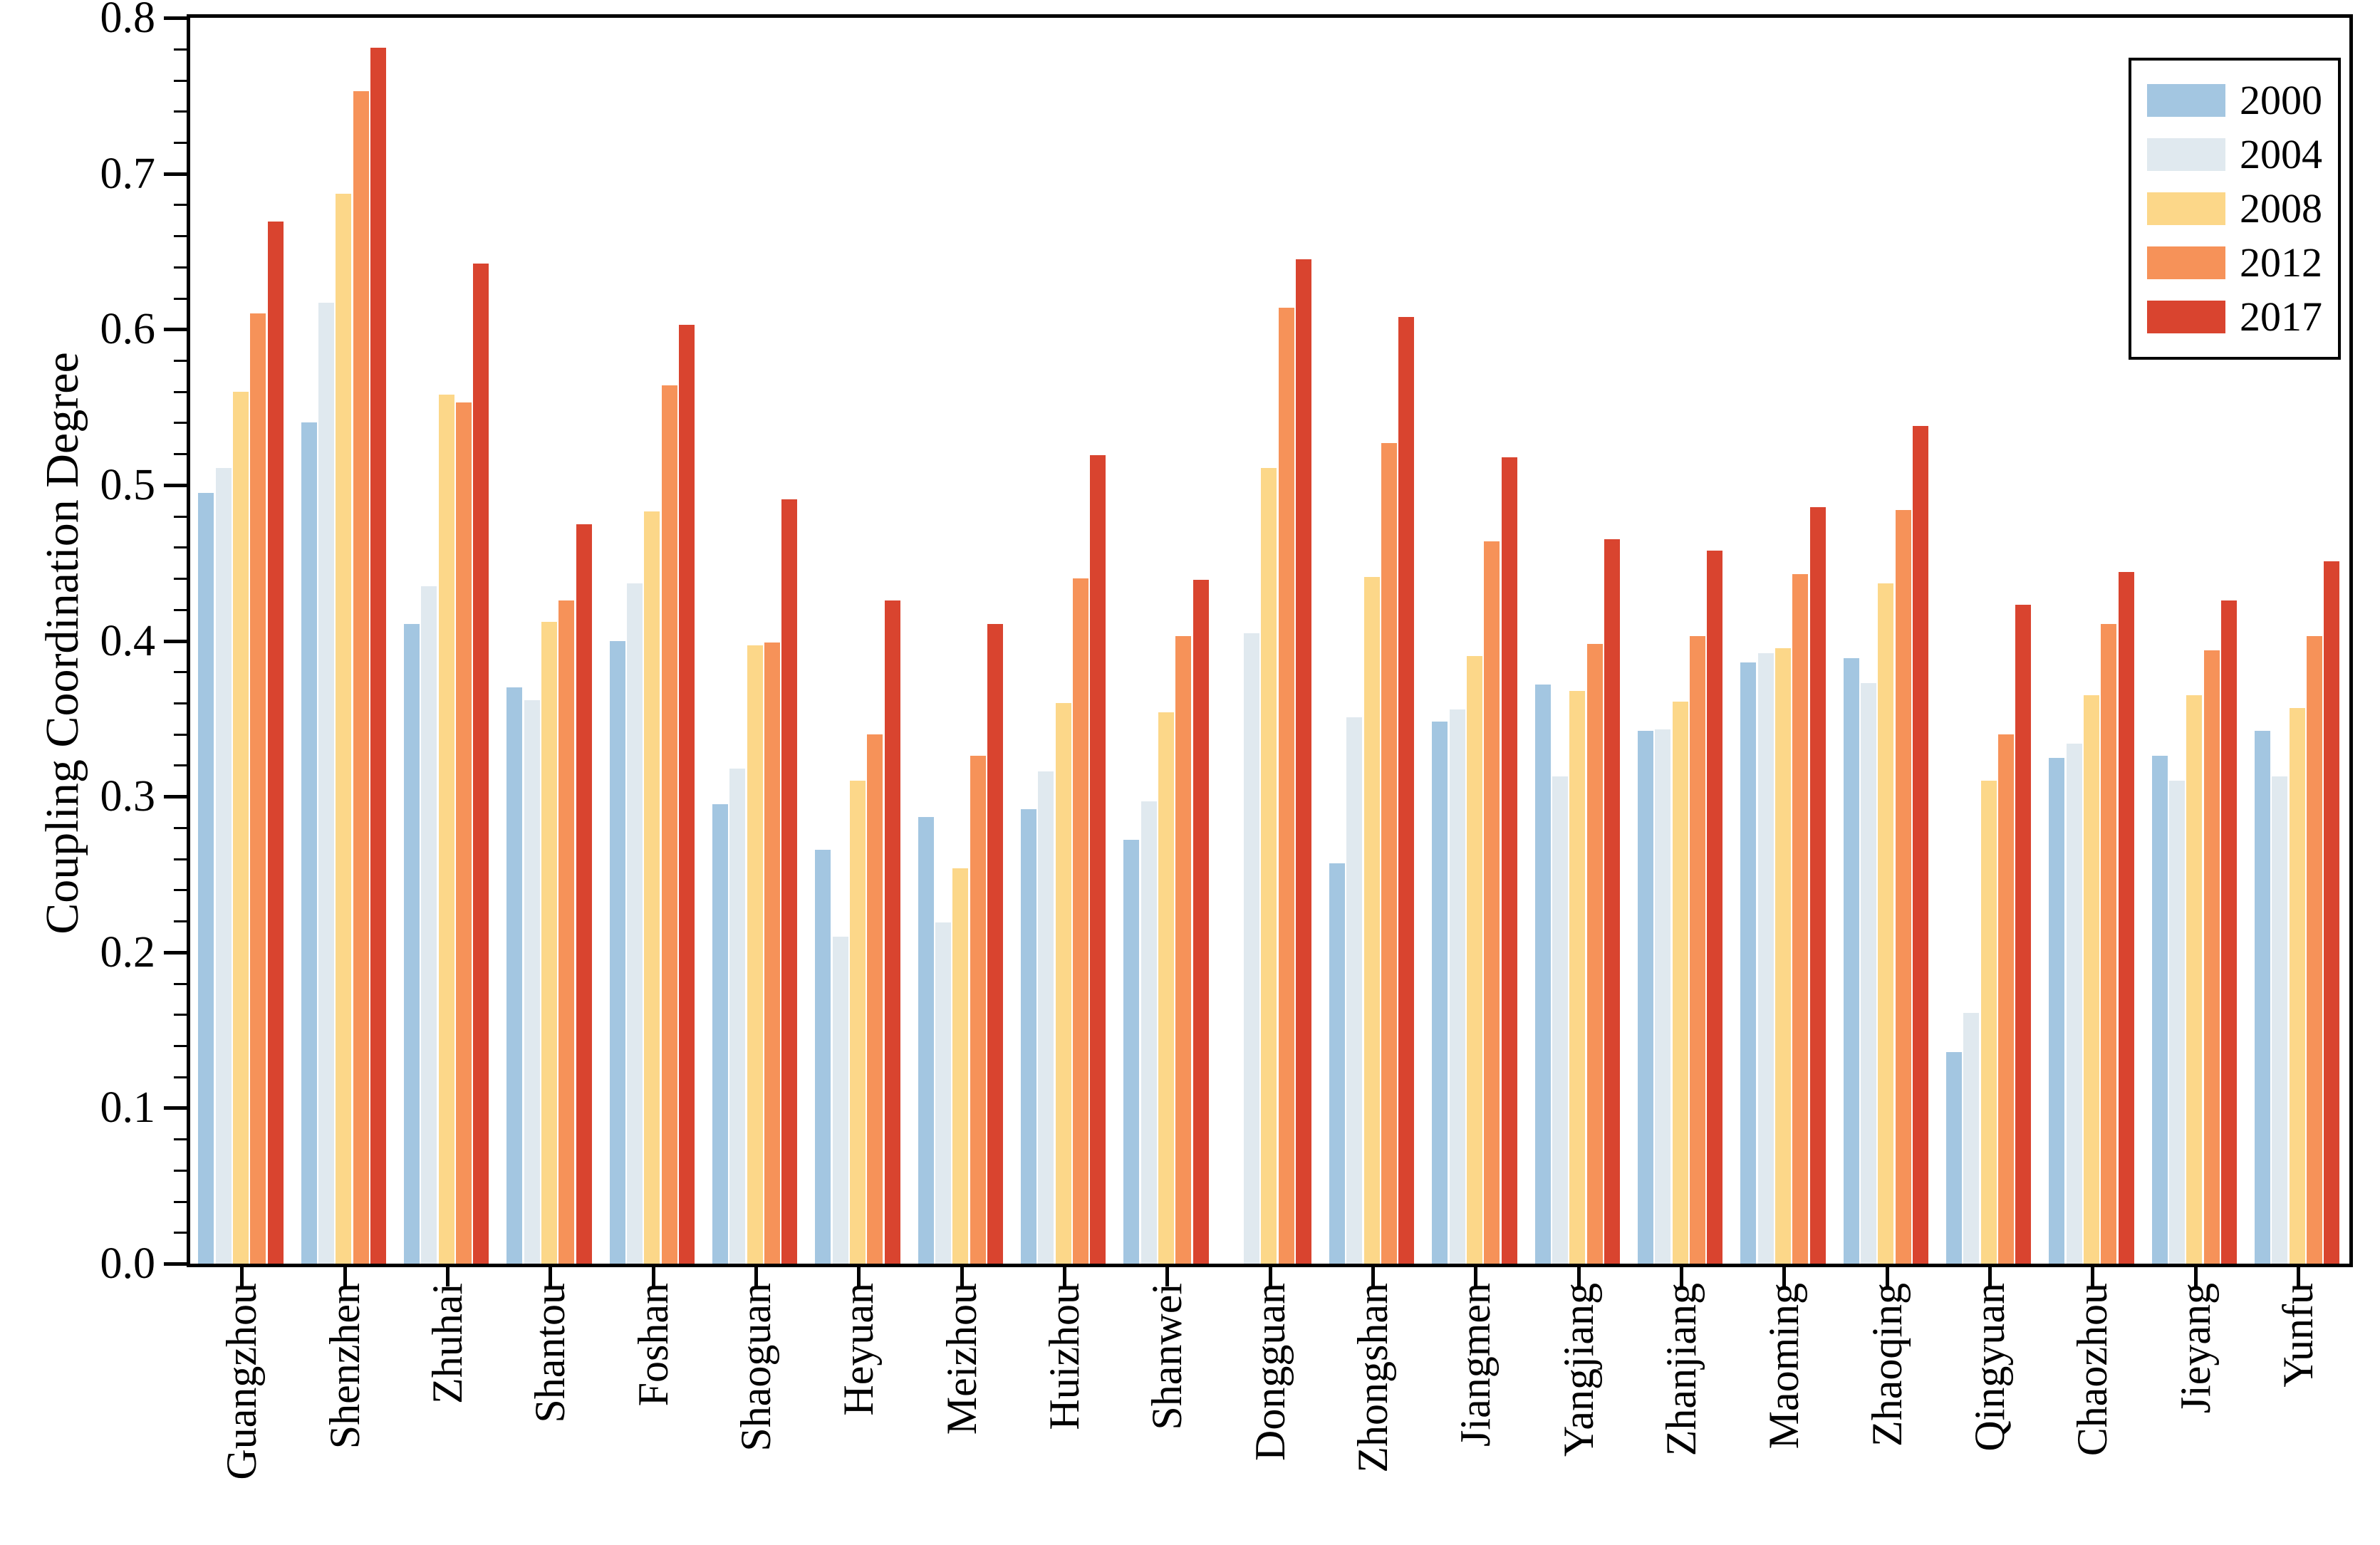  I want to click on bar-zhuhai-2012, so click(464, 833).